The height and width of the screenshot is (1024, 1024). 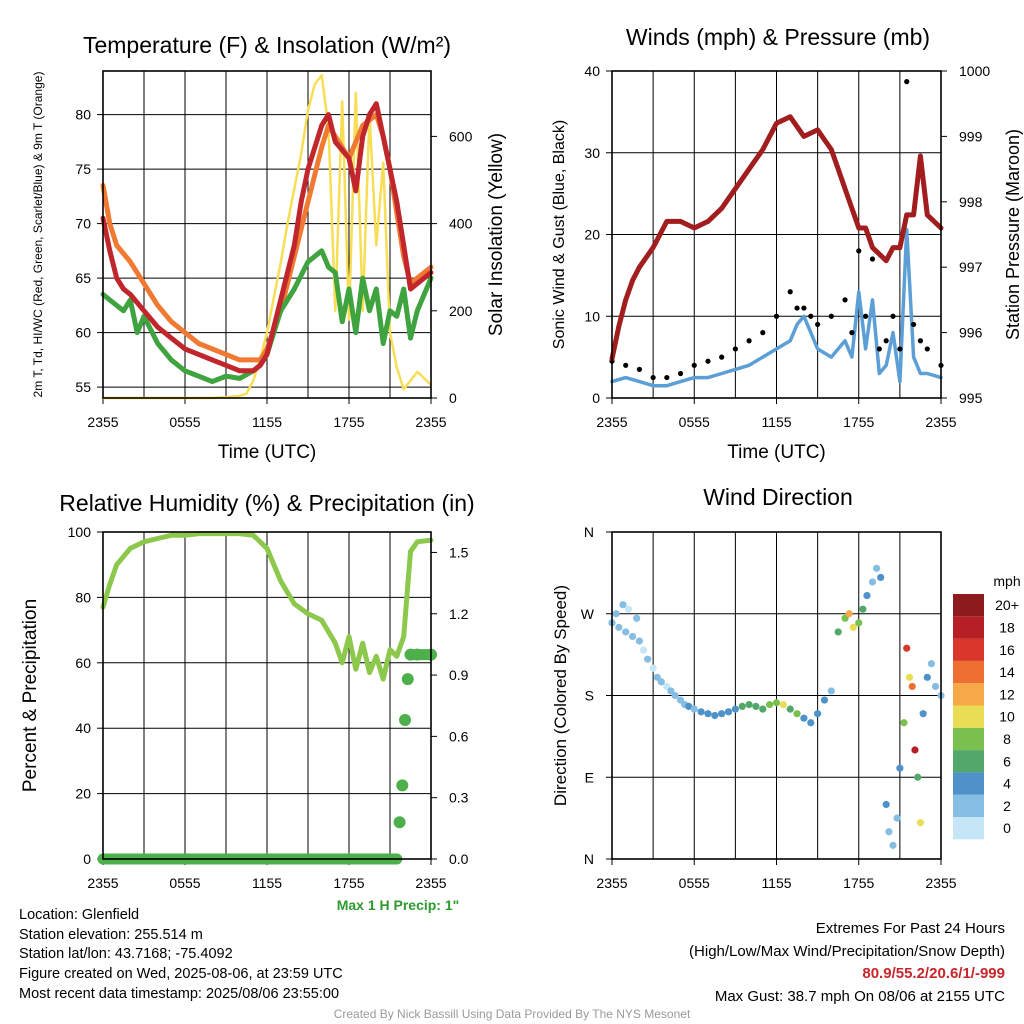 I want to click on x-tick-label: 1155, so click(x=776, y=883).